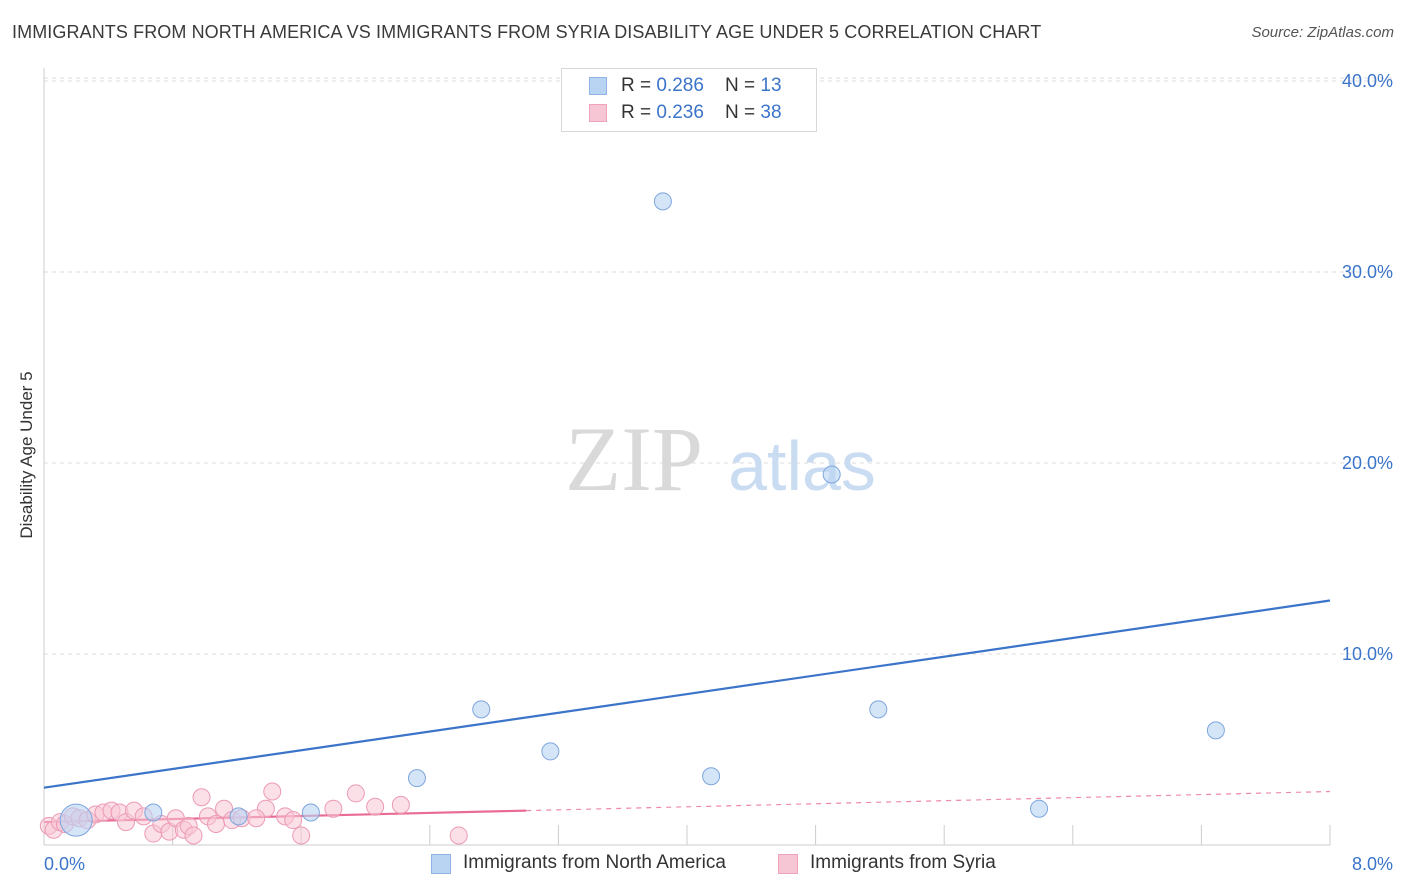 The image size is (1406, 892). Describe the element at coordinates (1322, 32) in the screenshot. I see `source-credit: Source: ZipAtlas.com` at that location.